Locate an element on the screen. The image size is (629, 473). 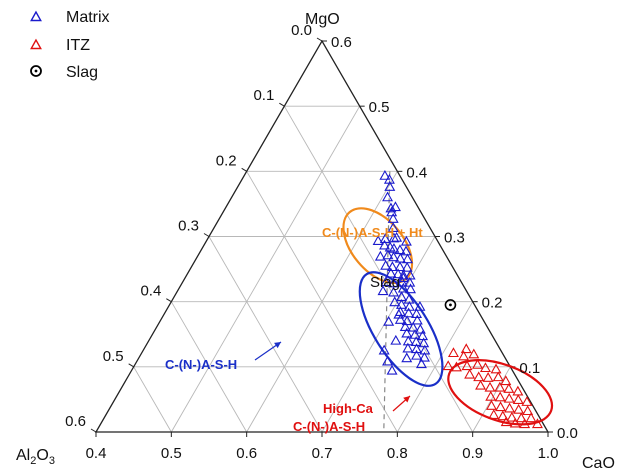
point-slag is located at coordinates (450, 305).